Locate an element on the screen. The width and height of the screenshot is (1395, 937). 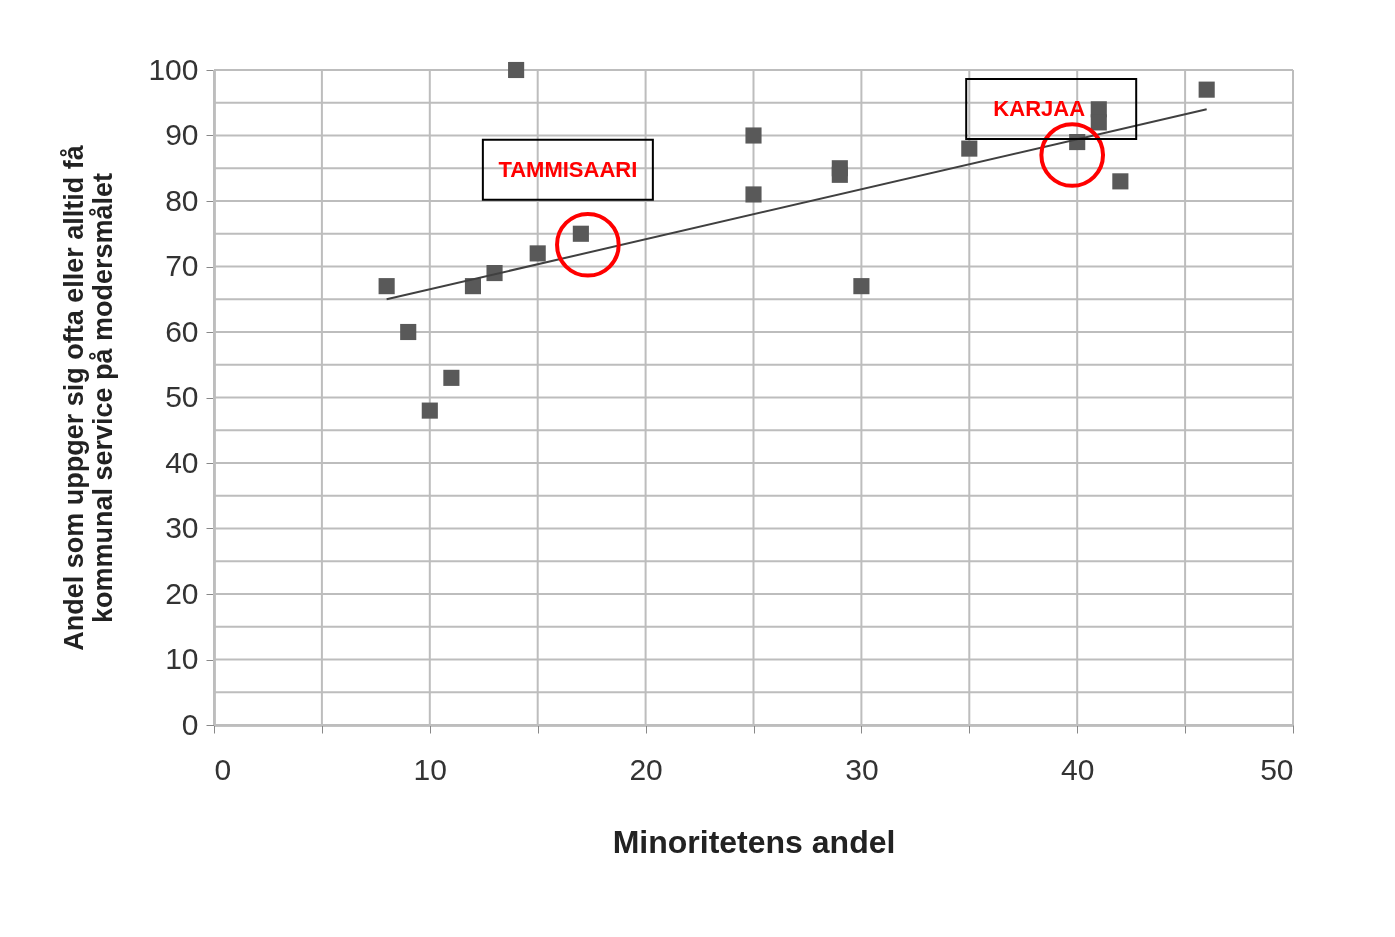
y-tick-label: 60 is located at coordinates (182, 331).